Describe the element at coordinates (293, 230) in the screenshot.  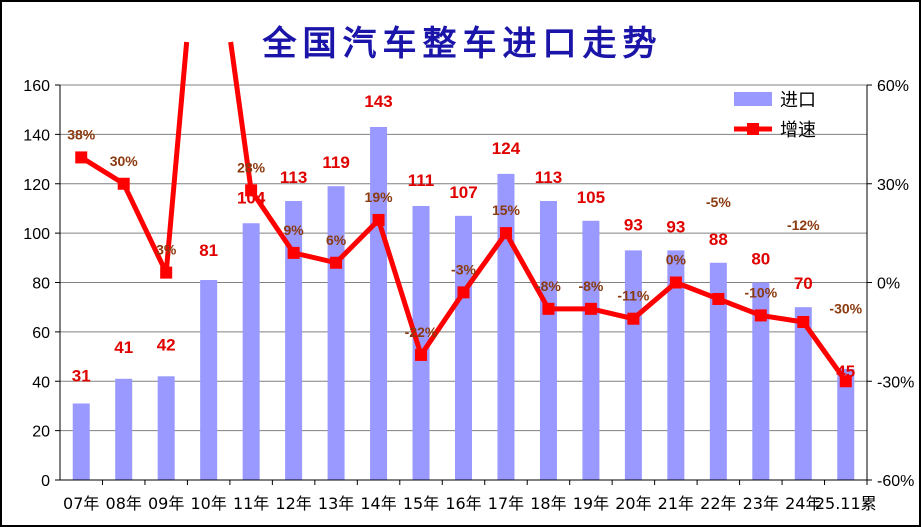
I see `growth-value-label: 9%` at that location.